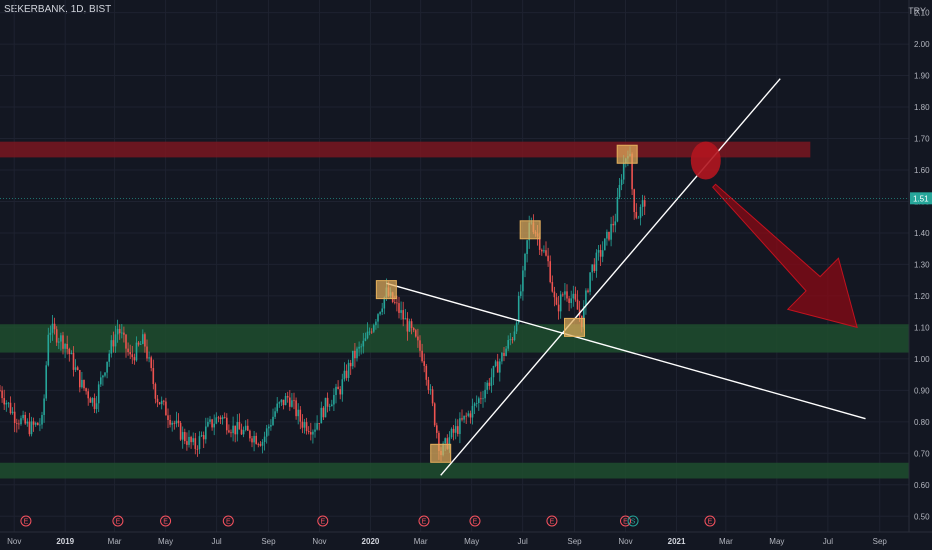 Image resolution: width=932 pixels, height=550 pixels. I want to click on y-tick-label: 1.60, so click(922, 170).